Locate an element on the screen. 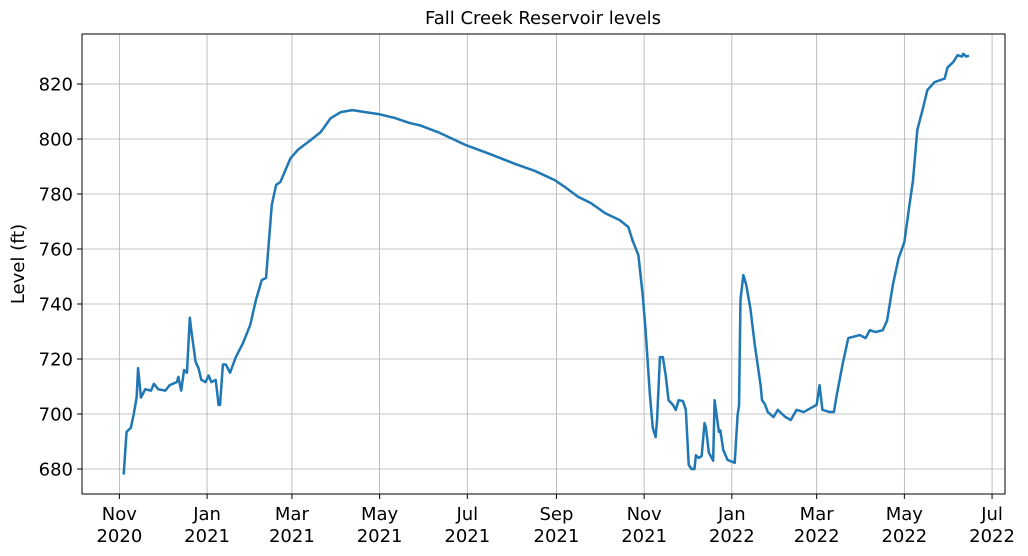  y-tick-label: 780 is located at coordinates (56, 195).